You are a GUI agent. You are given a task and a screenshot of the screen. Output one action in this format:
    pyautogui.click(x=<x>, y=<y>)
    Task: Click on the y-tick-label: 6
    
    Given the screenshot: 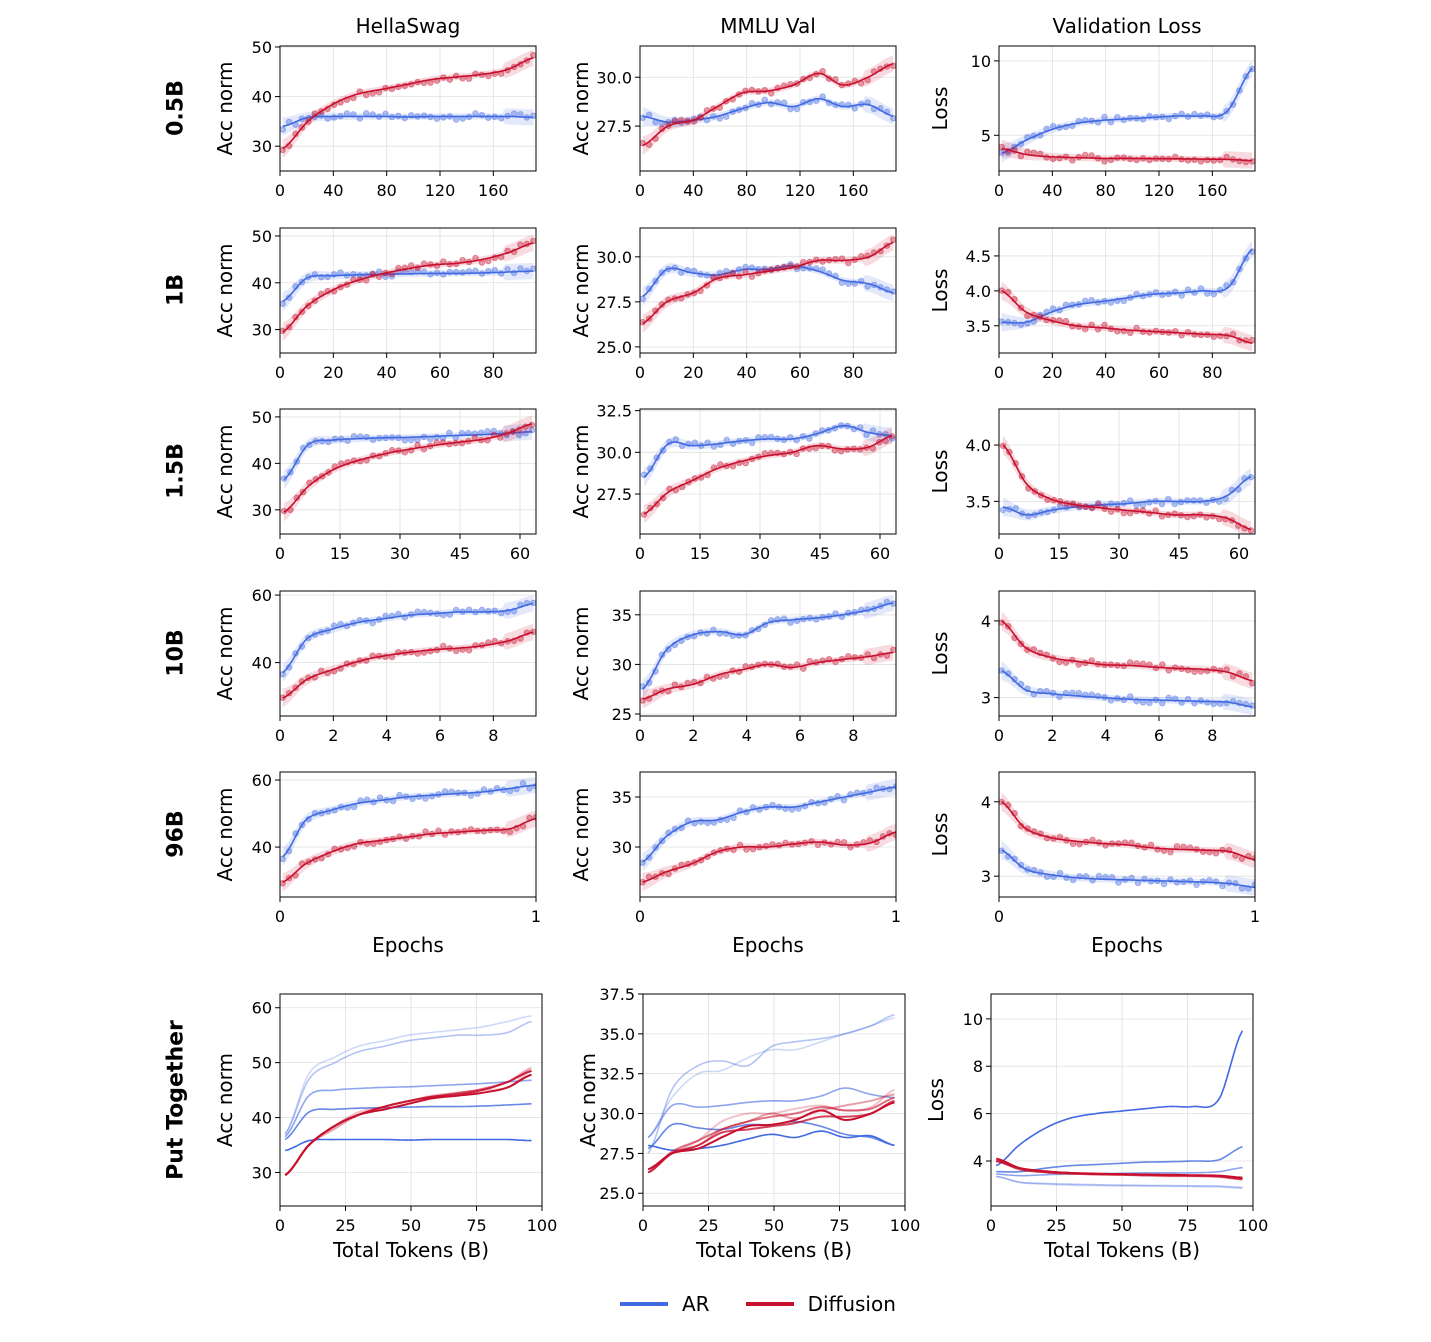 What is the action you would take?
    pyautogui.click(x=978, y=1114)
    